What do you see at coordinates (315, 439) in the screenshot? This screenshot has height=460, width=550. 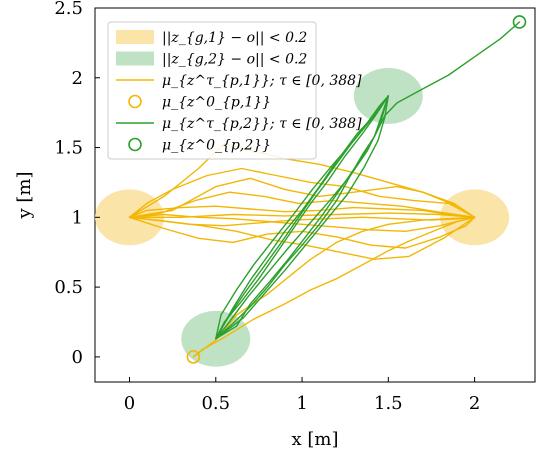 I see `x-axis-label: x [m]` at bounding box center [315, 439].